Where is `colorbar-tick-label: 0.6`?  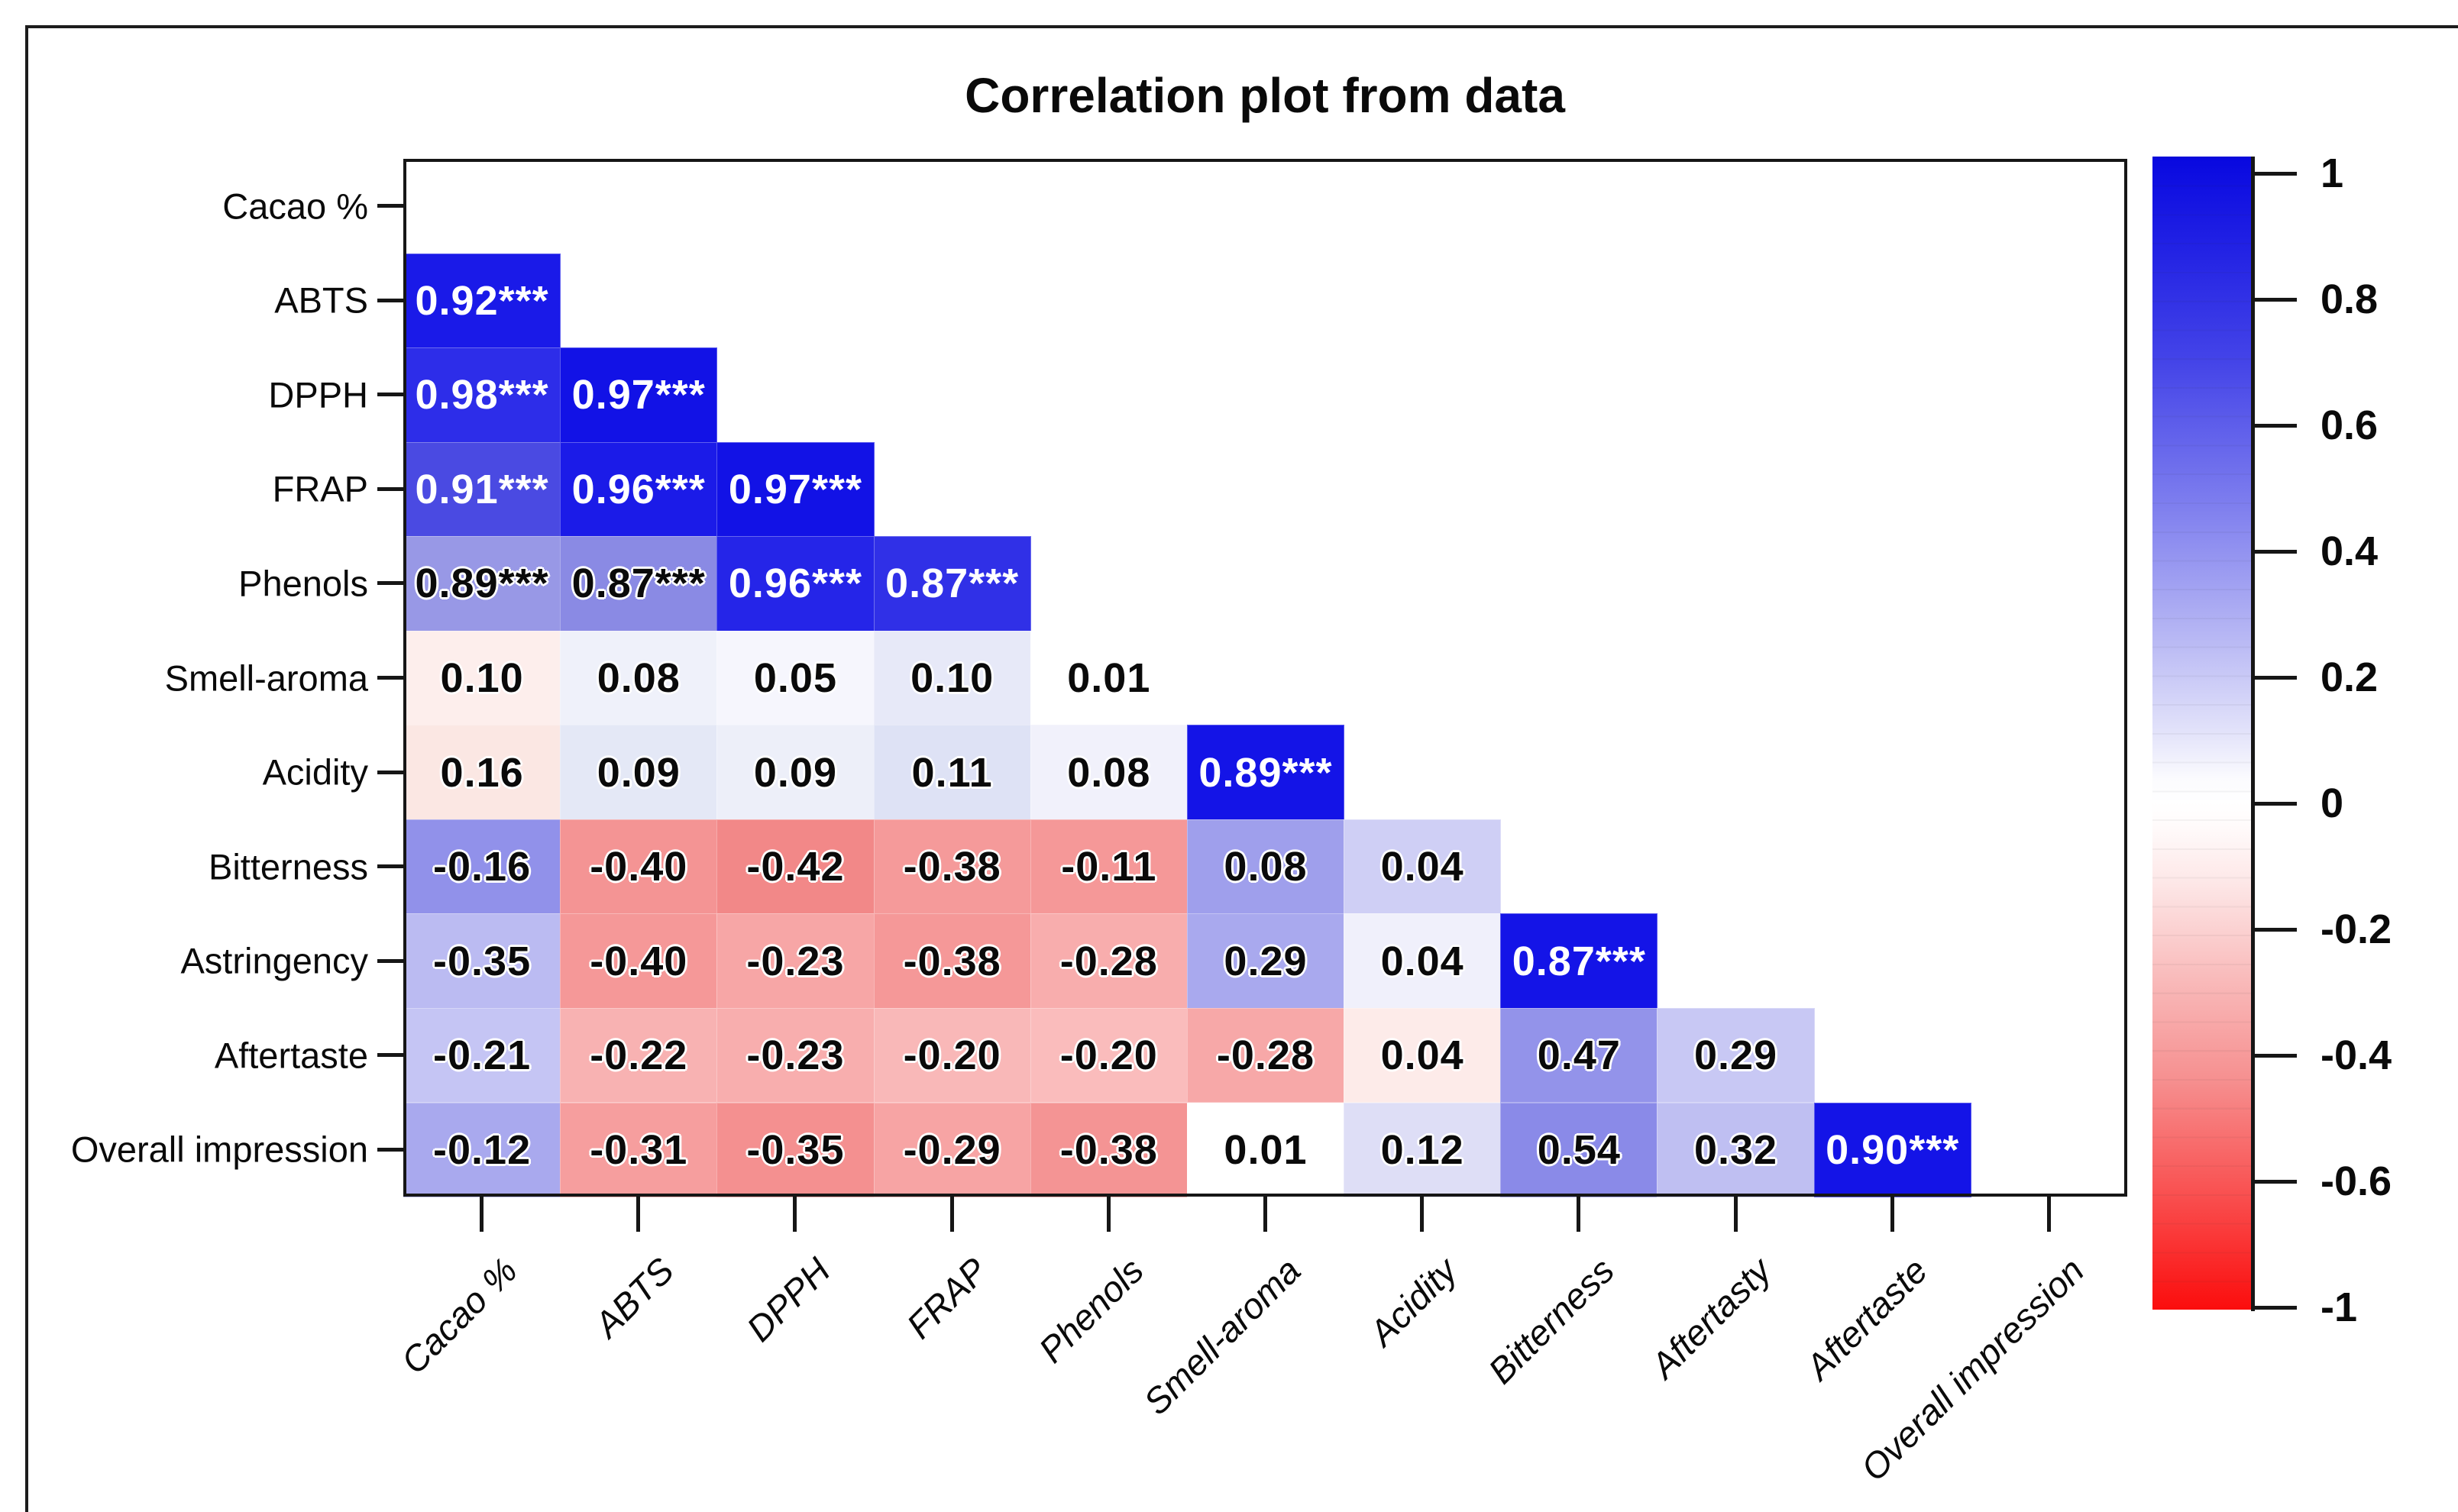
colorbar-tick-label: 0.6 is located at coordinates (2350, 425).